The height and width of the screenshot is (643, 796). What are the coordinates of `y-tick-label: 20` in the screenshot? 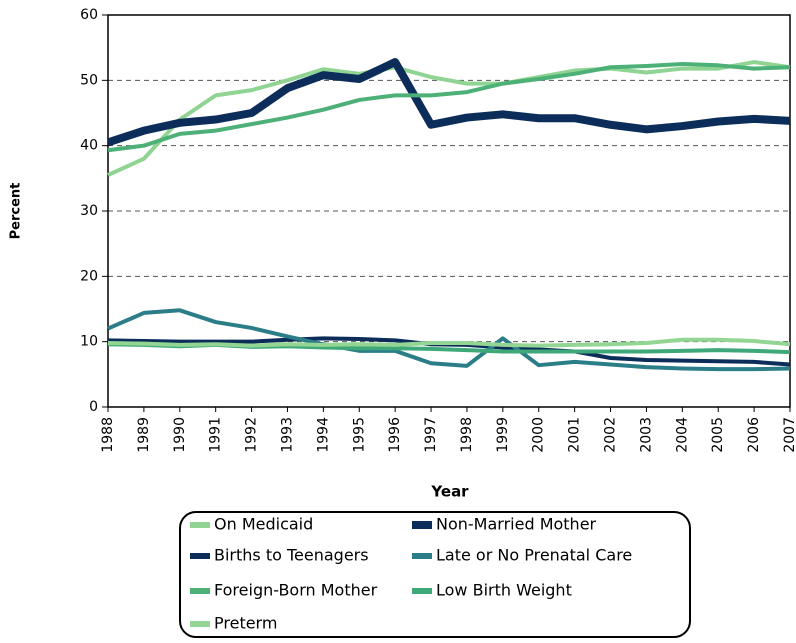 It's located at (89, 276).